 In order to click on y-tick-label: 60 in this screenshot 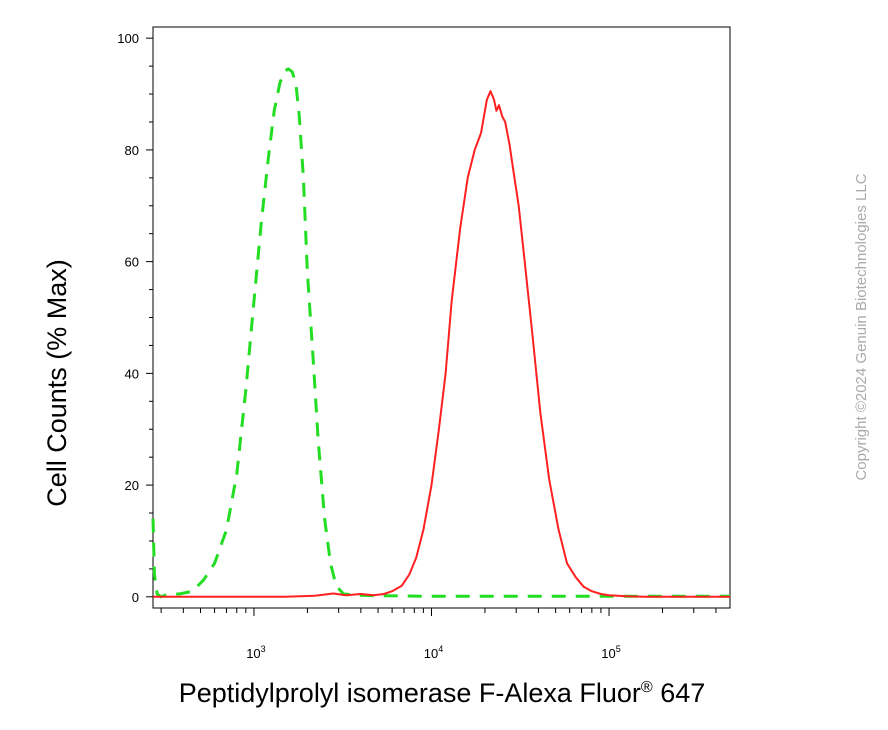, I will do `click(132, 262)`.